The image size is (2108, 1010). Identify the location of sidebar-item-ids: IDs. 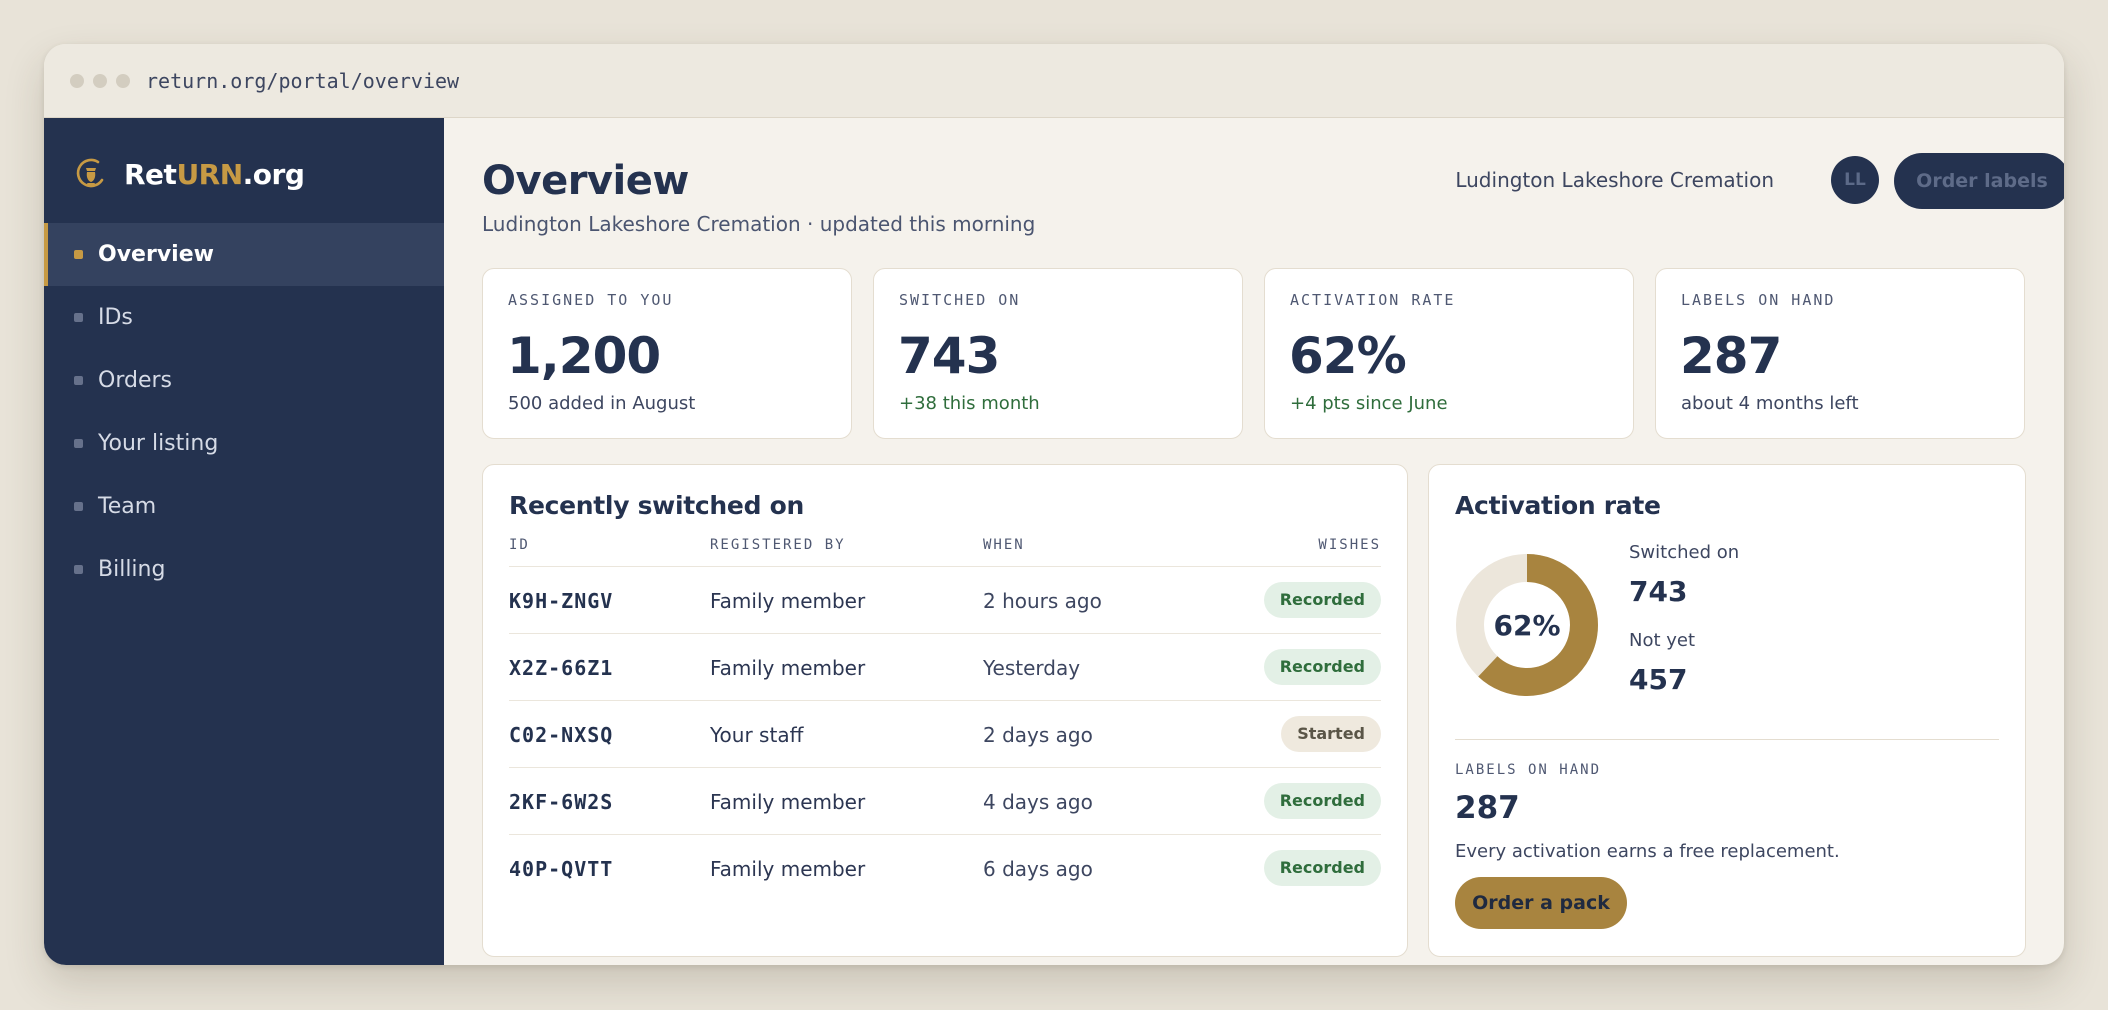
(244, 317).